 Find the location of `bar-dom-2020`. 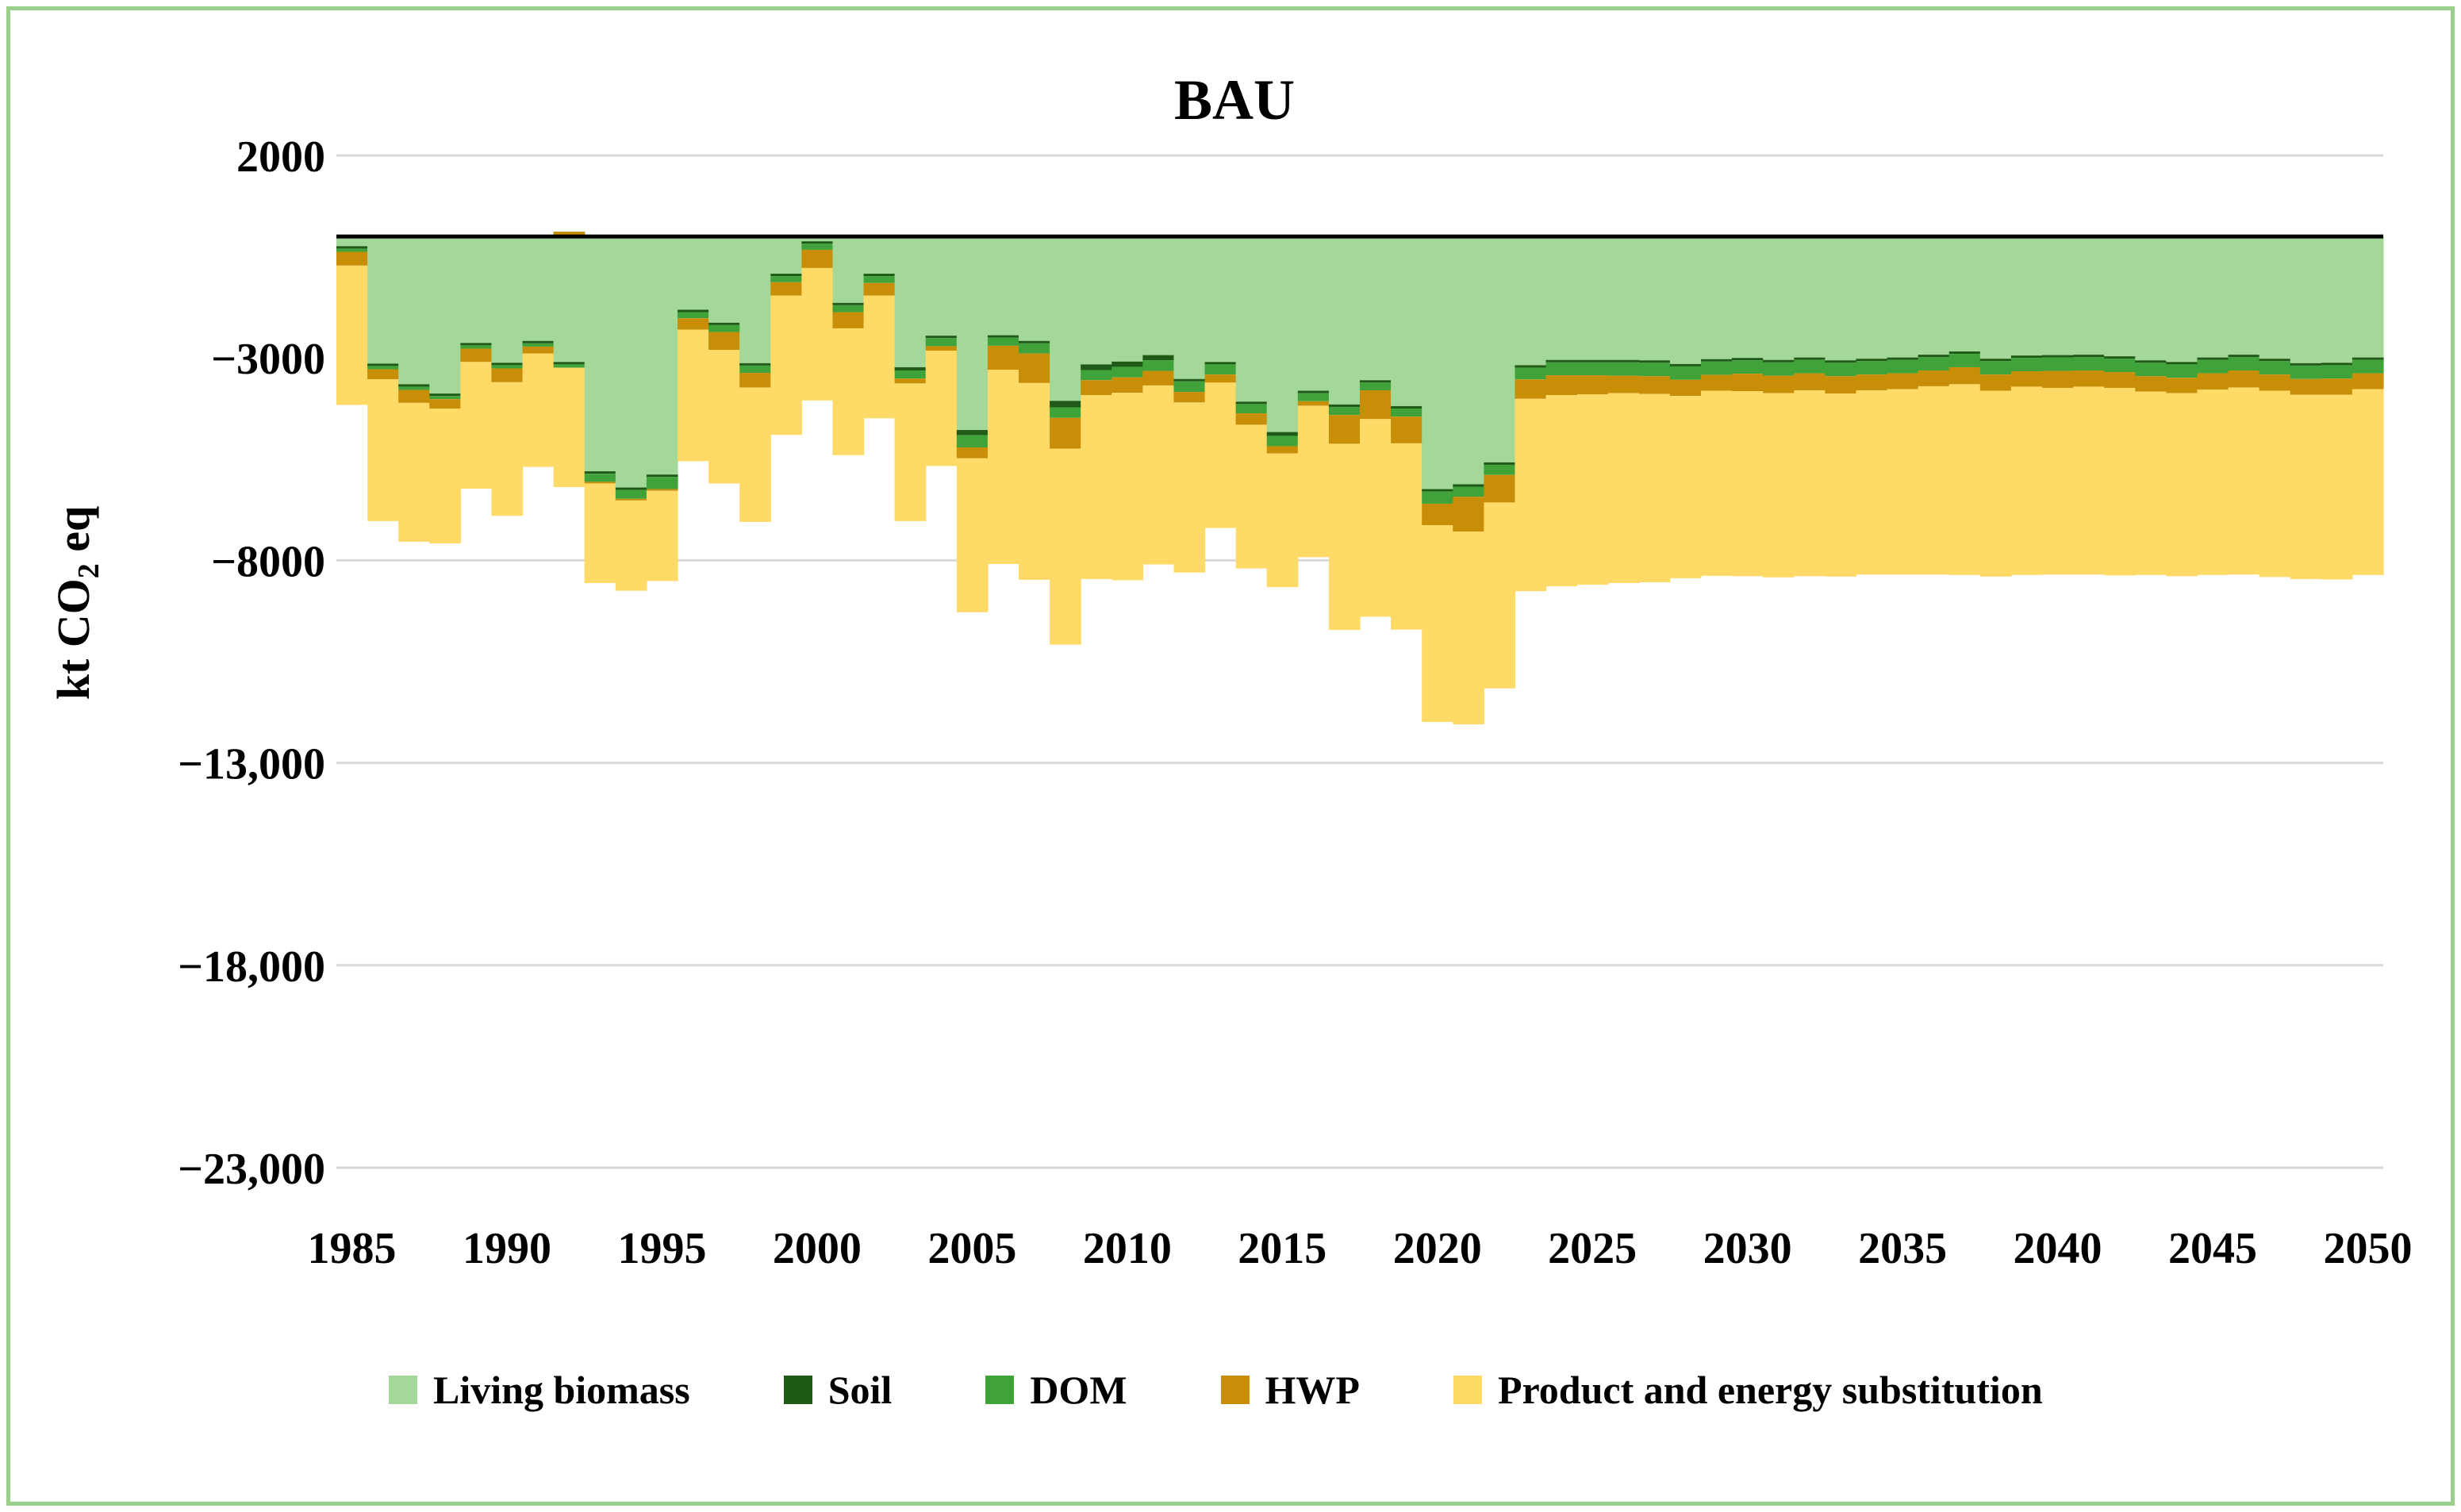

bar-dom-2020 is located at coordinates (1437, 498).